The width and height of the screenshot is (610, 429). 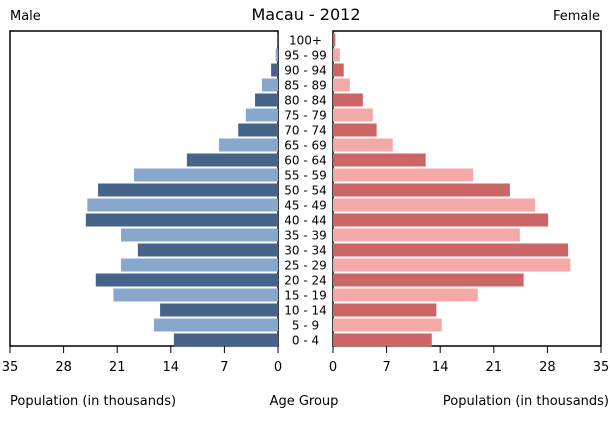 I want to click on age-group-label: 100+, so click(x=305, y=41).